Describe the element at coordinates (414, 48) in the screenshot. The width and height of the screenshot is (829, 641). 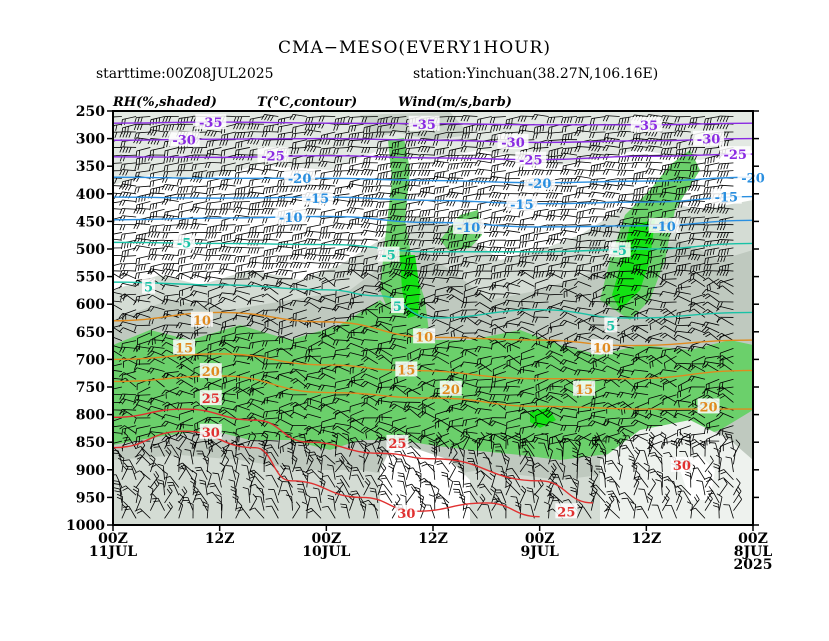
I see `chart-title: CMA−MESO(EVERY1HOUR)` at that location.